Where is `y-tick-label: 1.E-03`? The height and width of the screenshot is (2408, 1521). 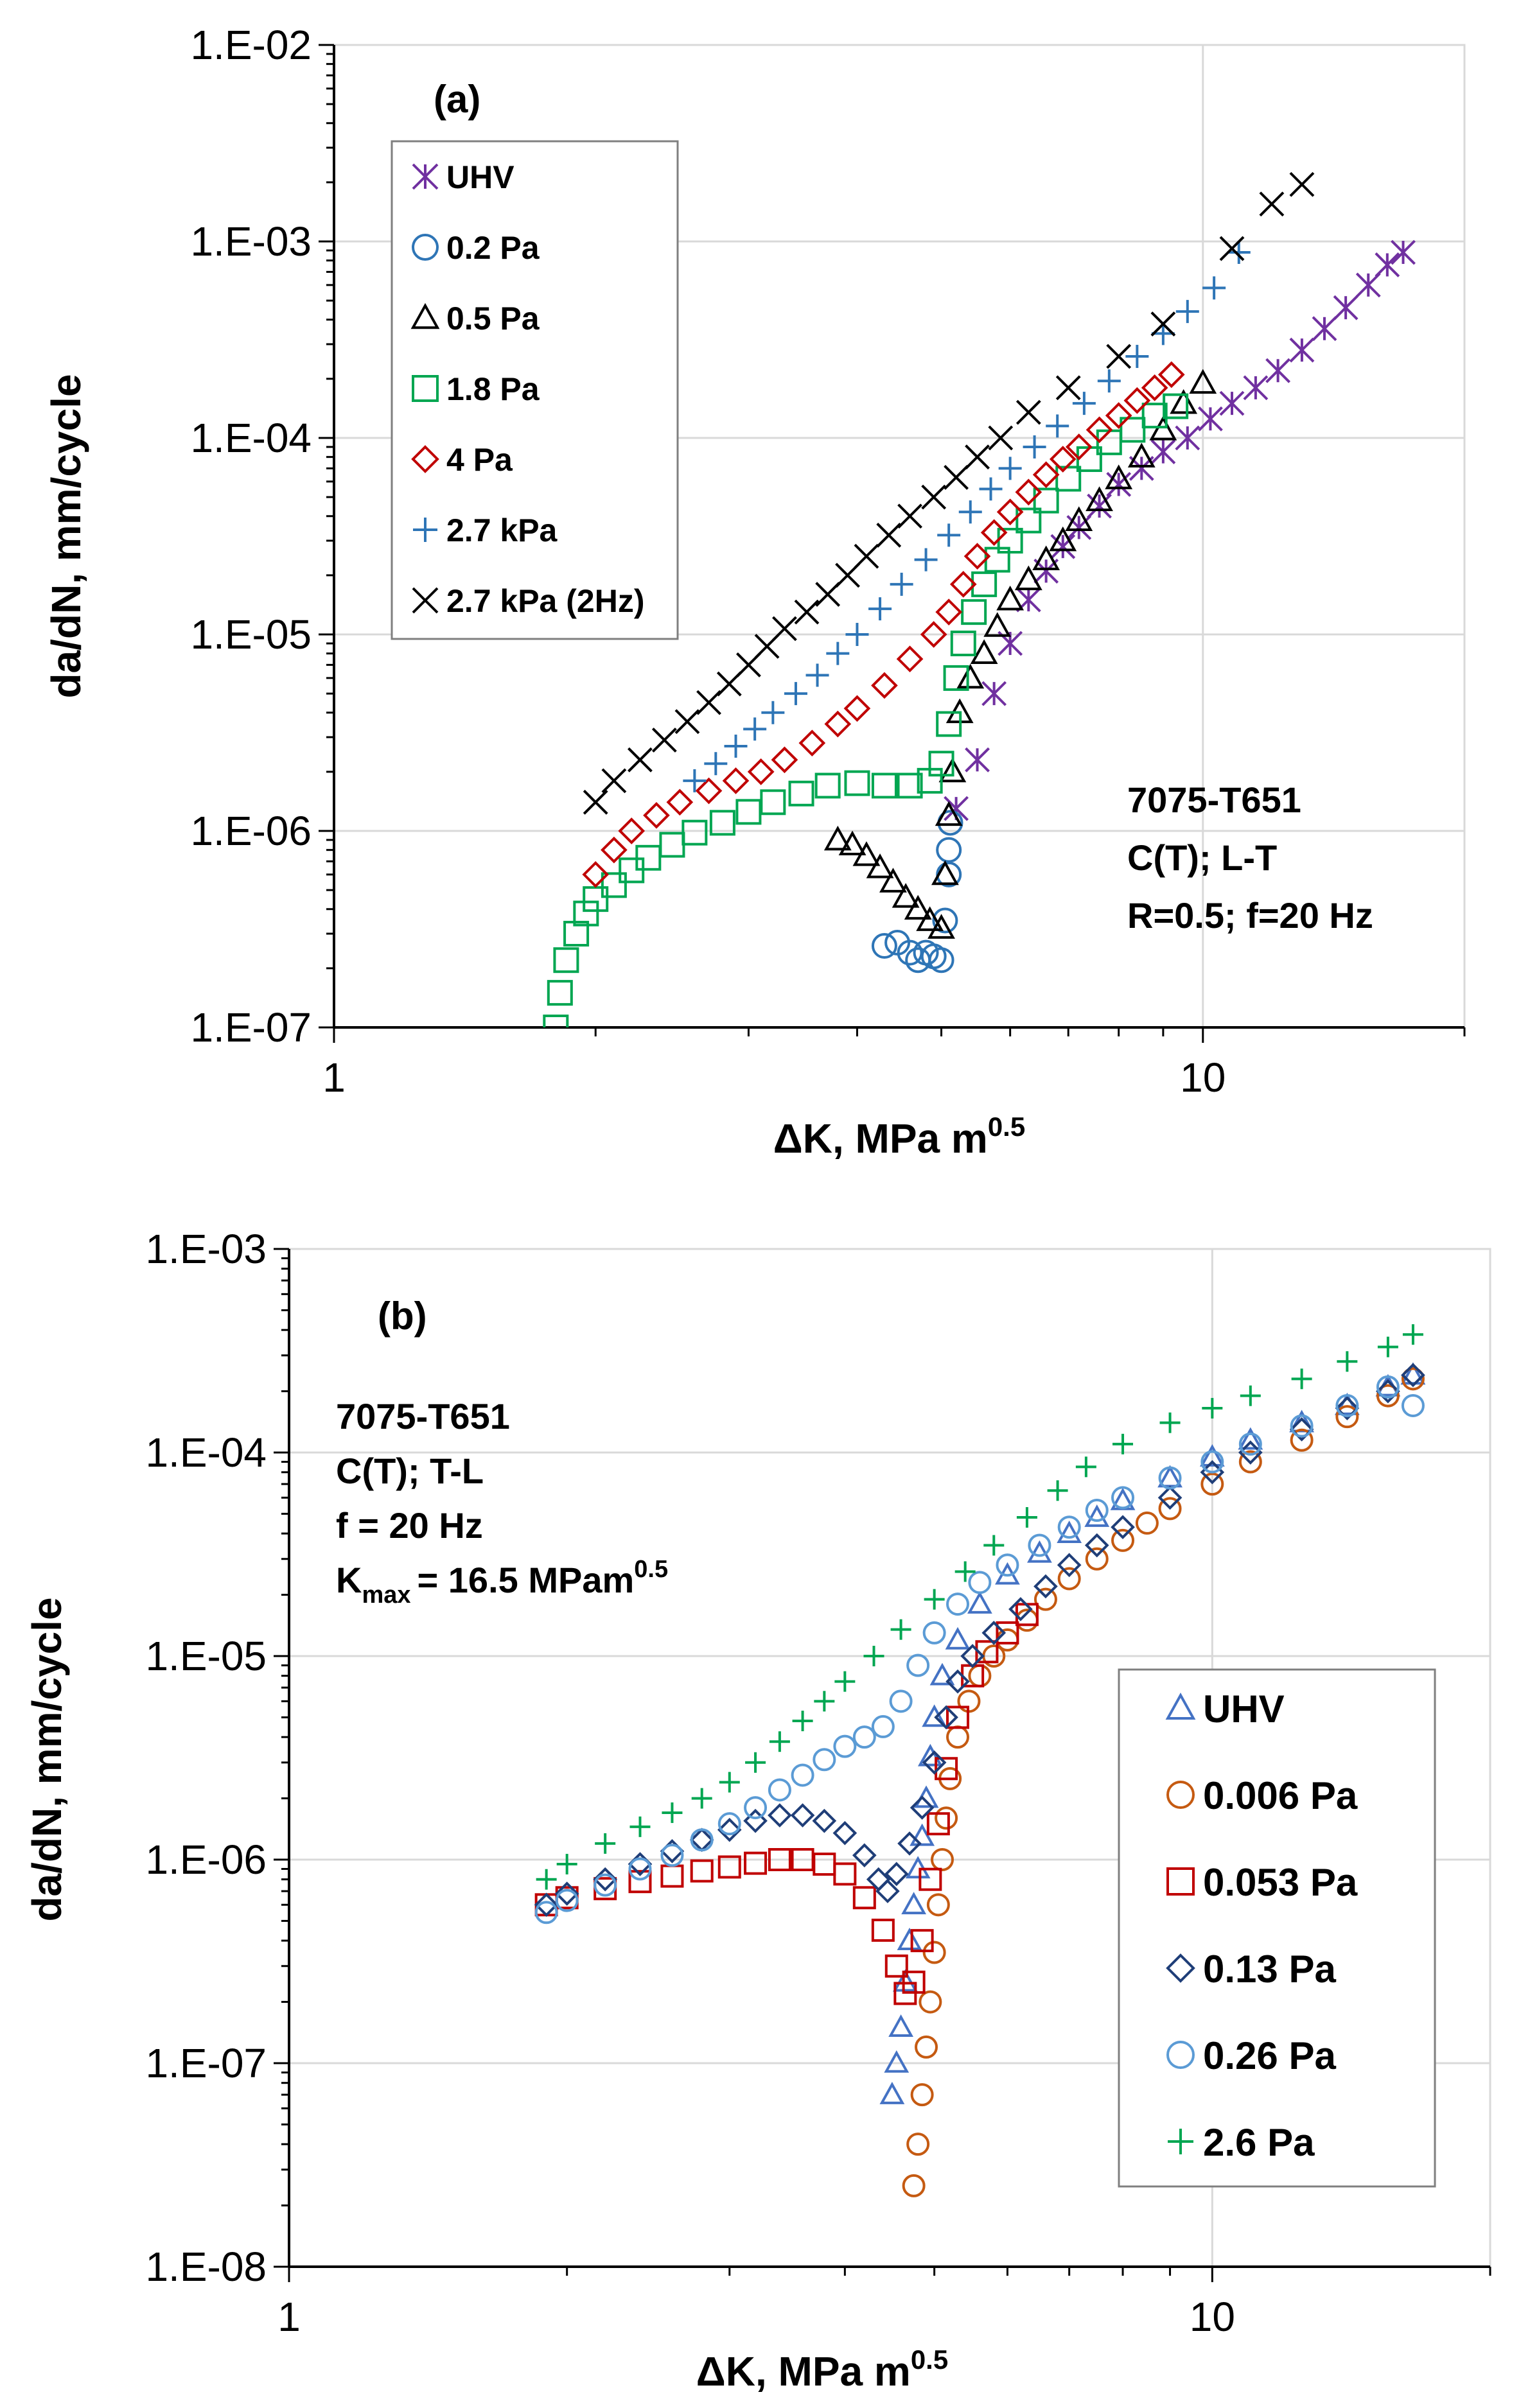 y-tick-label: 1.E-03 is located at coordinates (251, 241).